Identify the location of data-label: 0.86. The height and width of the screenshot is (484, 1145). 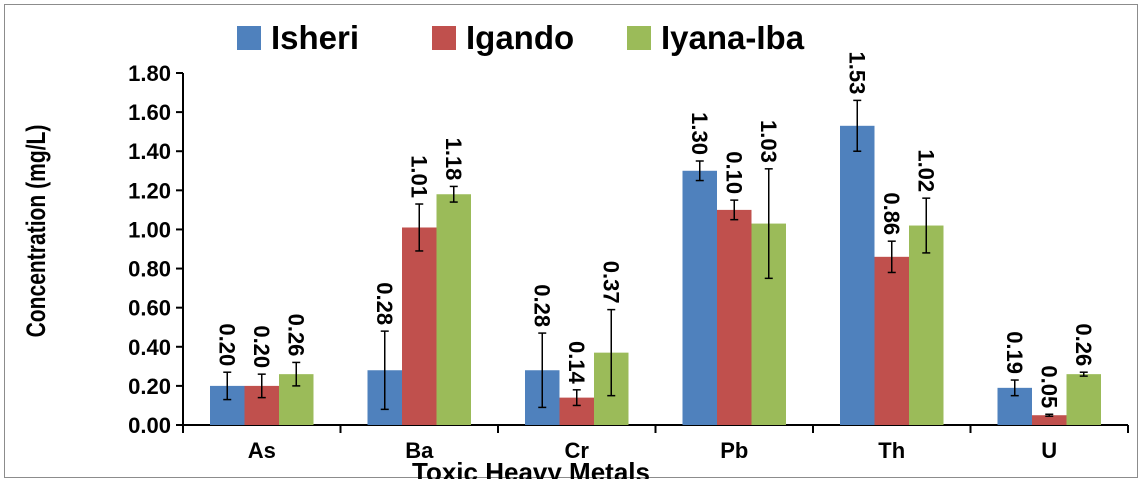
(891, 213).